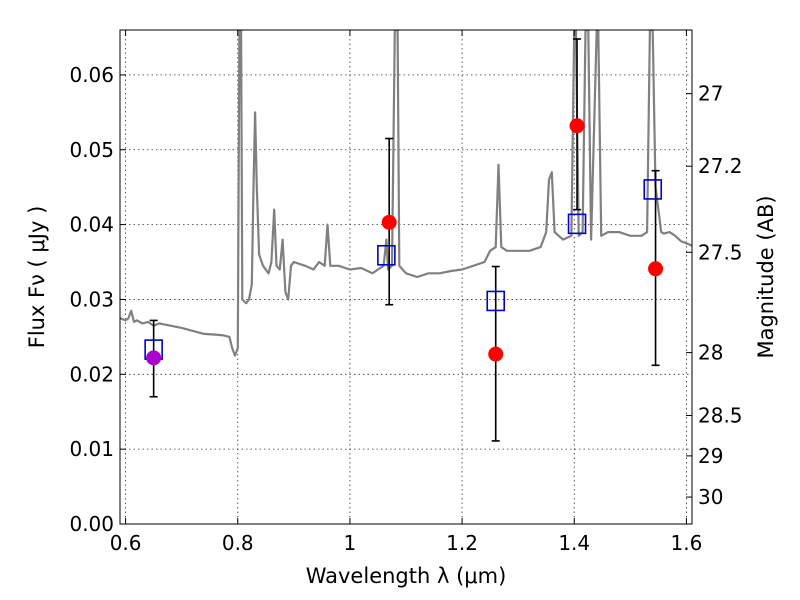  Describe the element at coordinates (238, 543) in the screenshot. I see `x-tick-label: 0.8` at that location.